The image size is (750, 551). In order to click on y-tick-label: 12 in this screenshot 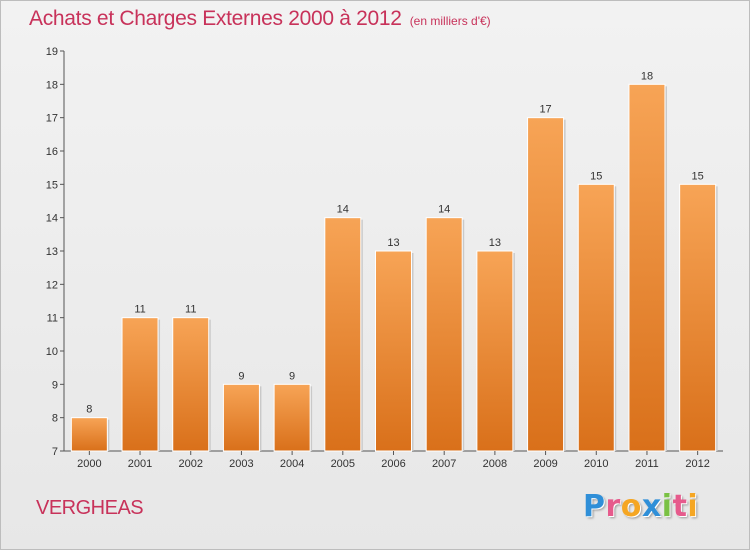, I will do `click(52, 285)`.